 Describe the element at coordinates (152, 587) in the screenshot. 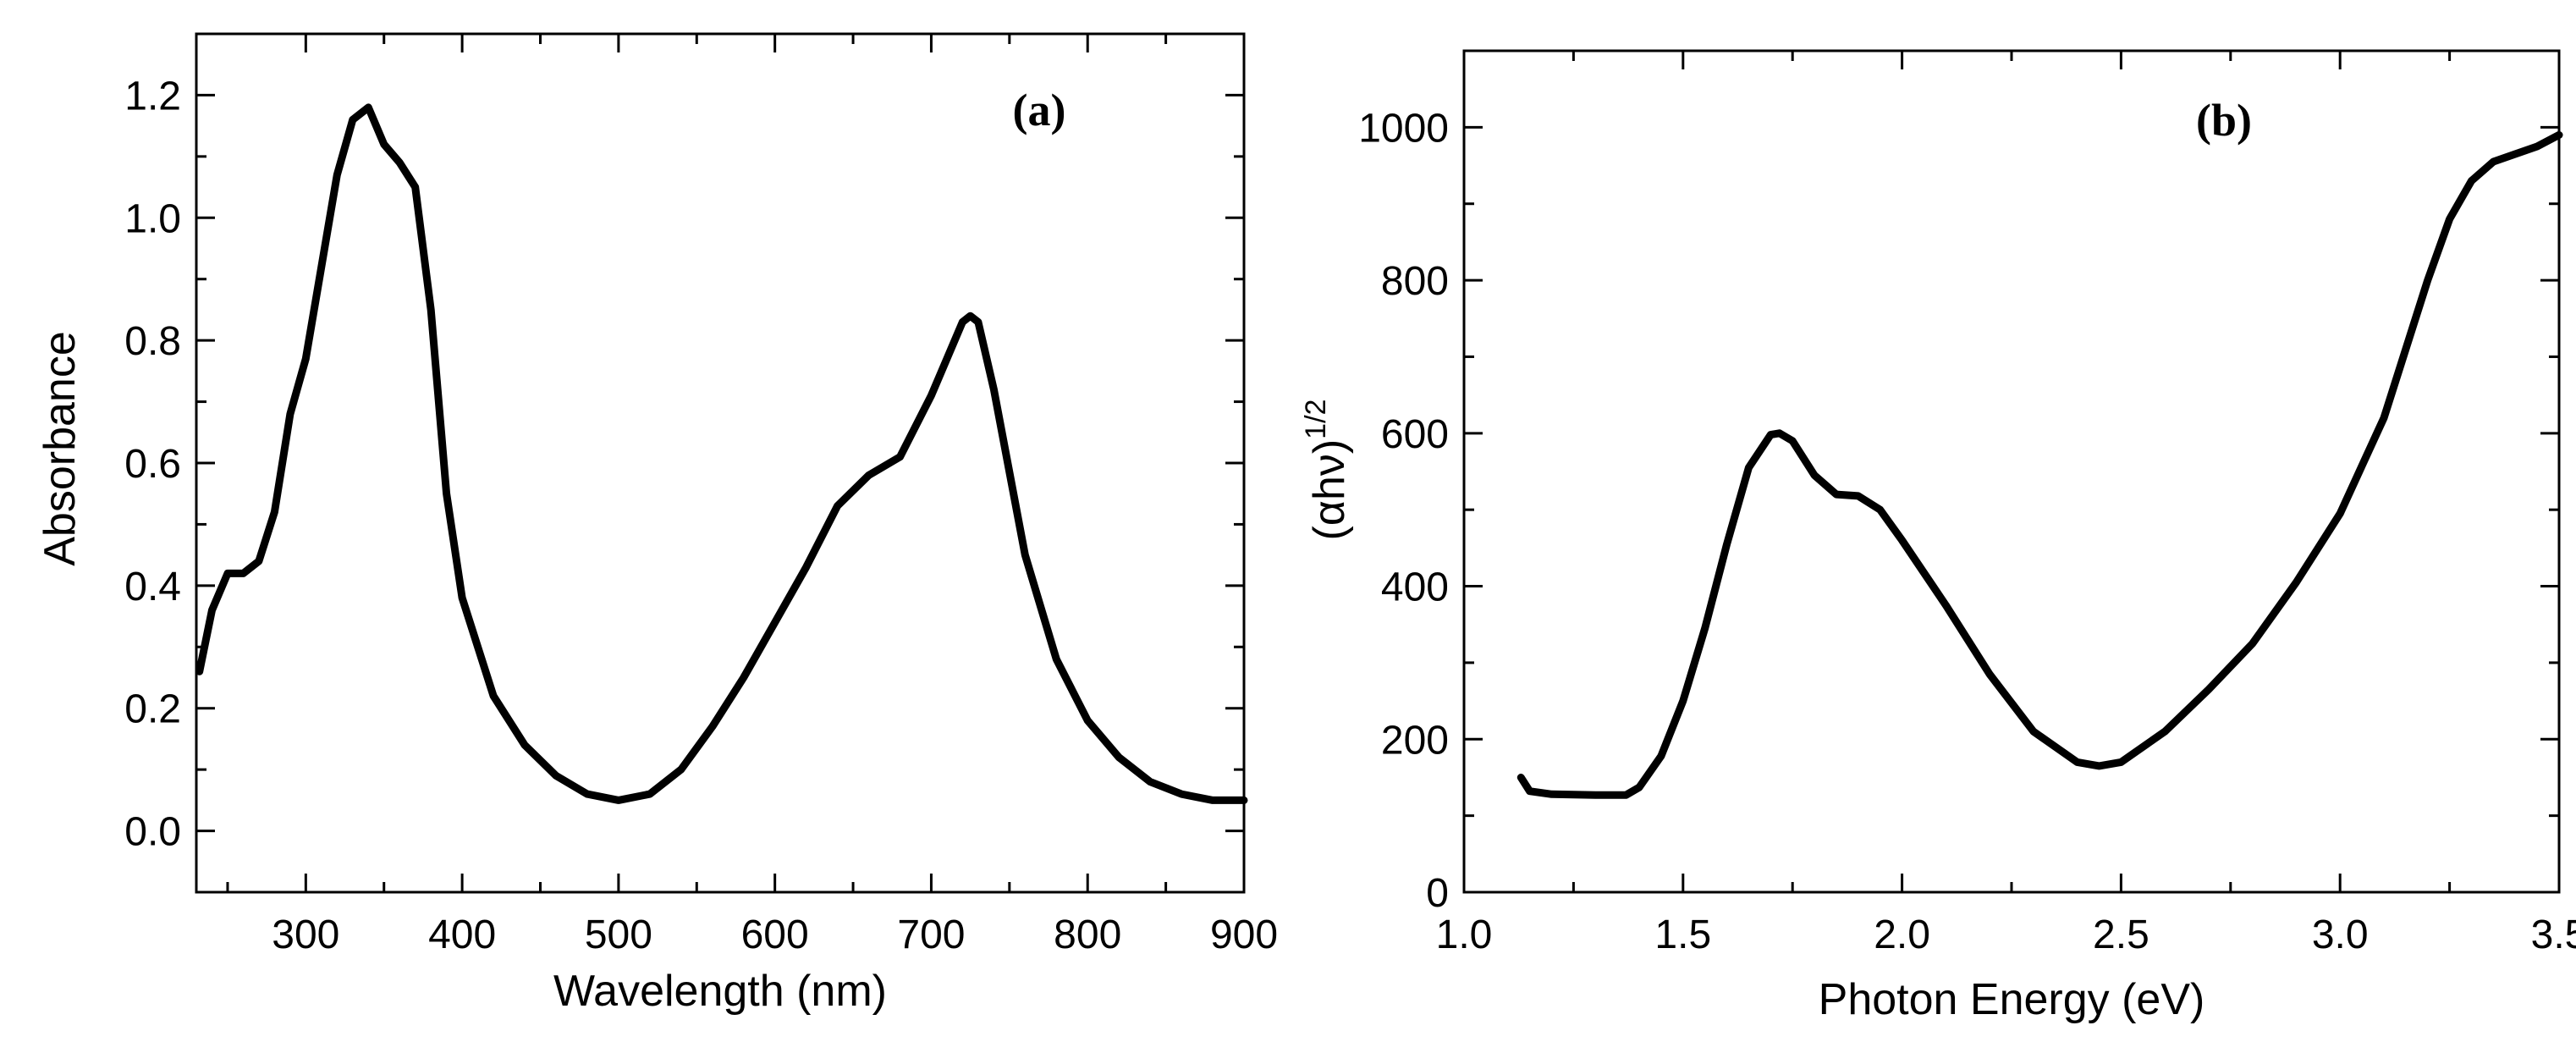

I see `a-y-tick-label: 0.4` at that location.